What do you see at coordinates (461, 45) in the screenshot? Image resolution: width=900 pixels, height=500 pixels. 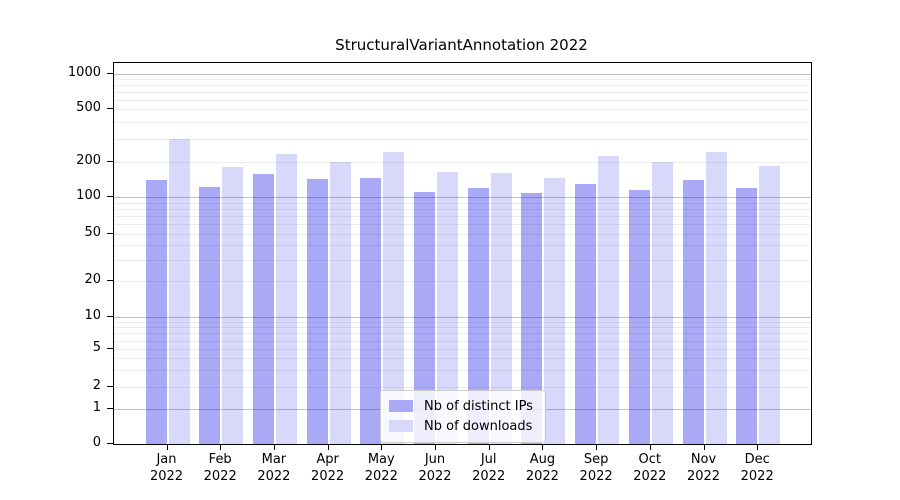 I see `chart-title: StructuralVariantAnnotation 2022` at bounding box center [461, 45].